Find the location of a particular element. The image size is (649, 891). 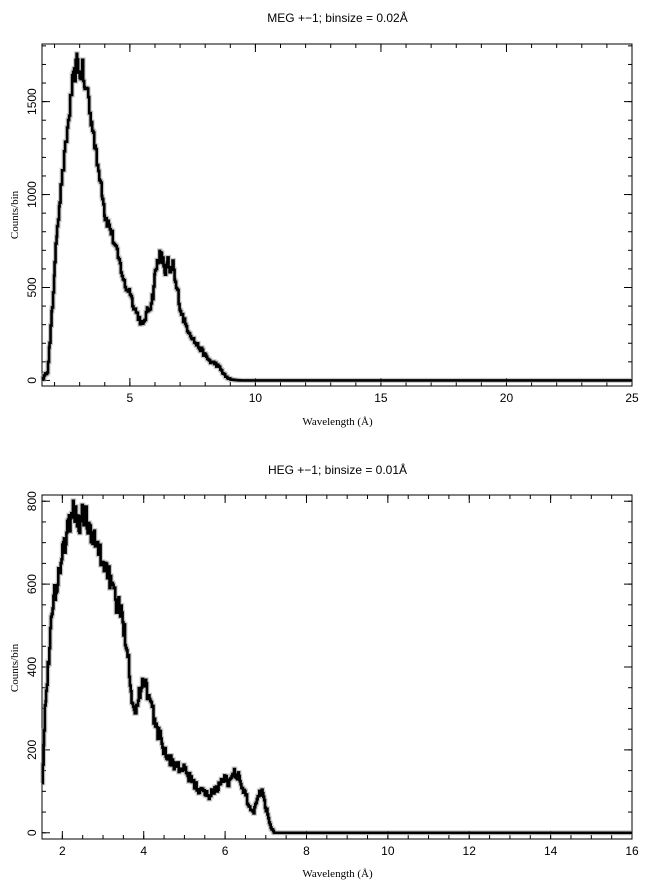

meg-y-axis-label: Counts/bin is located at coordinates (15, 214).